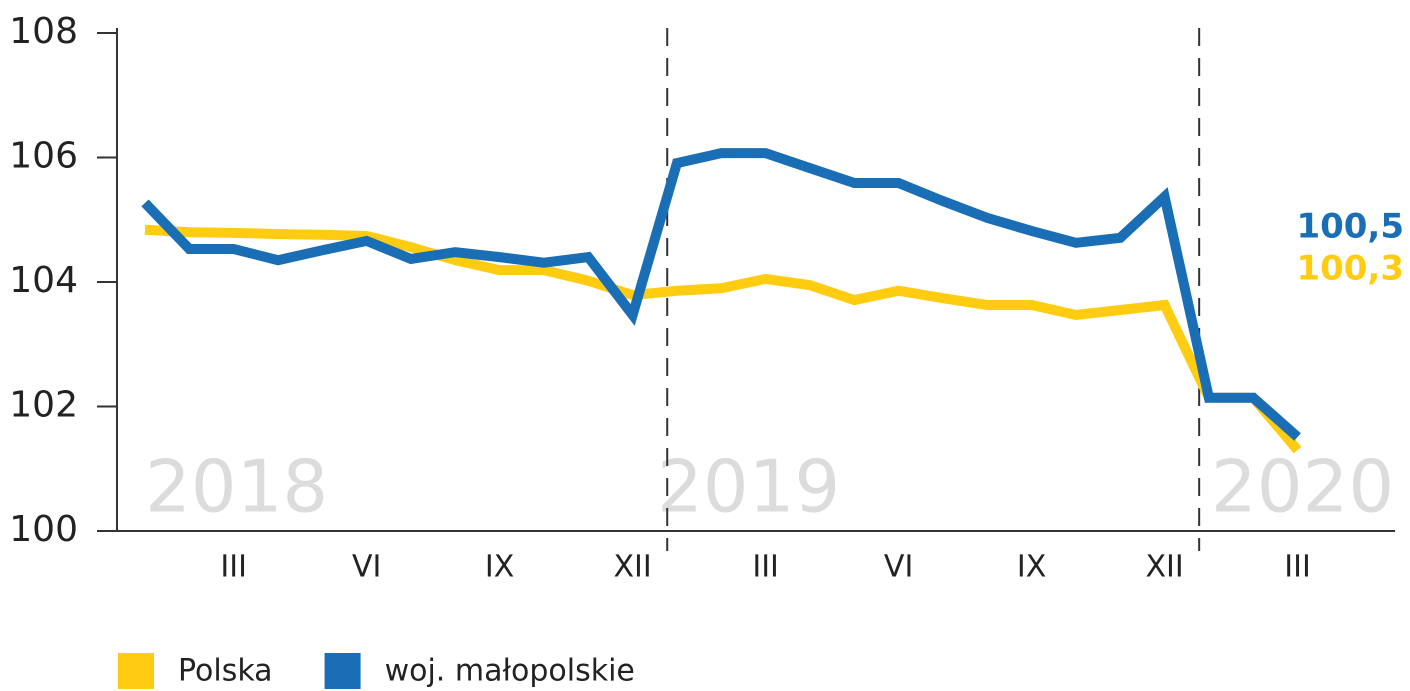 This screenshot has height=691, width=1410. I want to click on y-tick-label: 106, so click(43, 156).